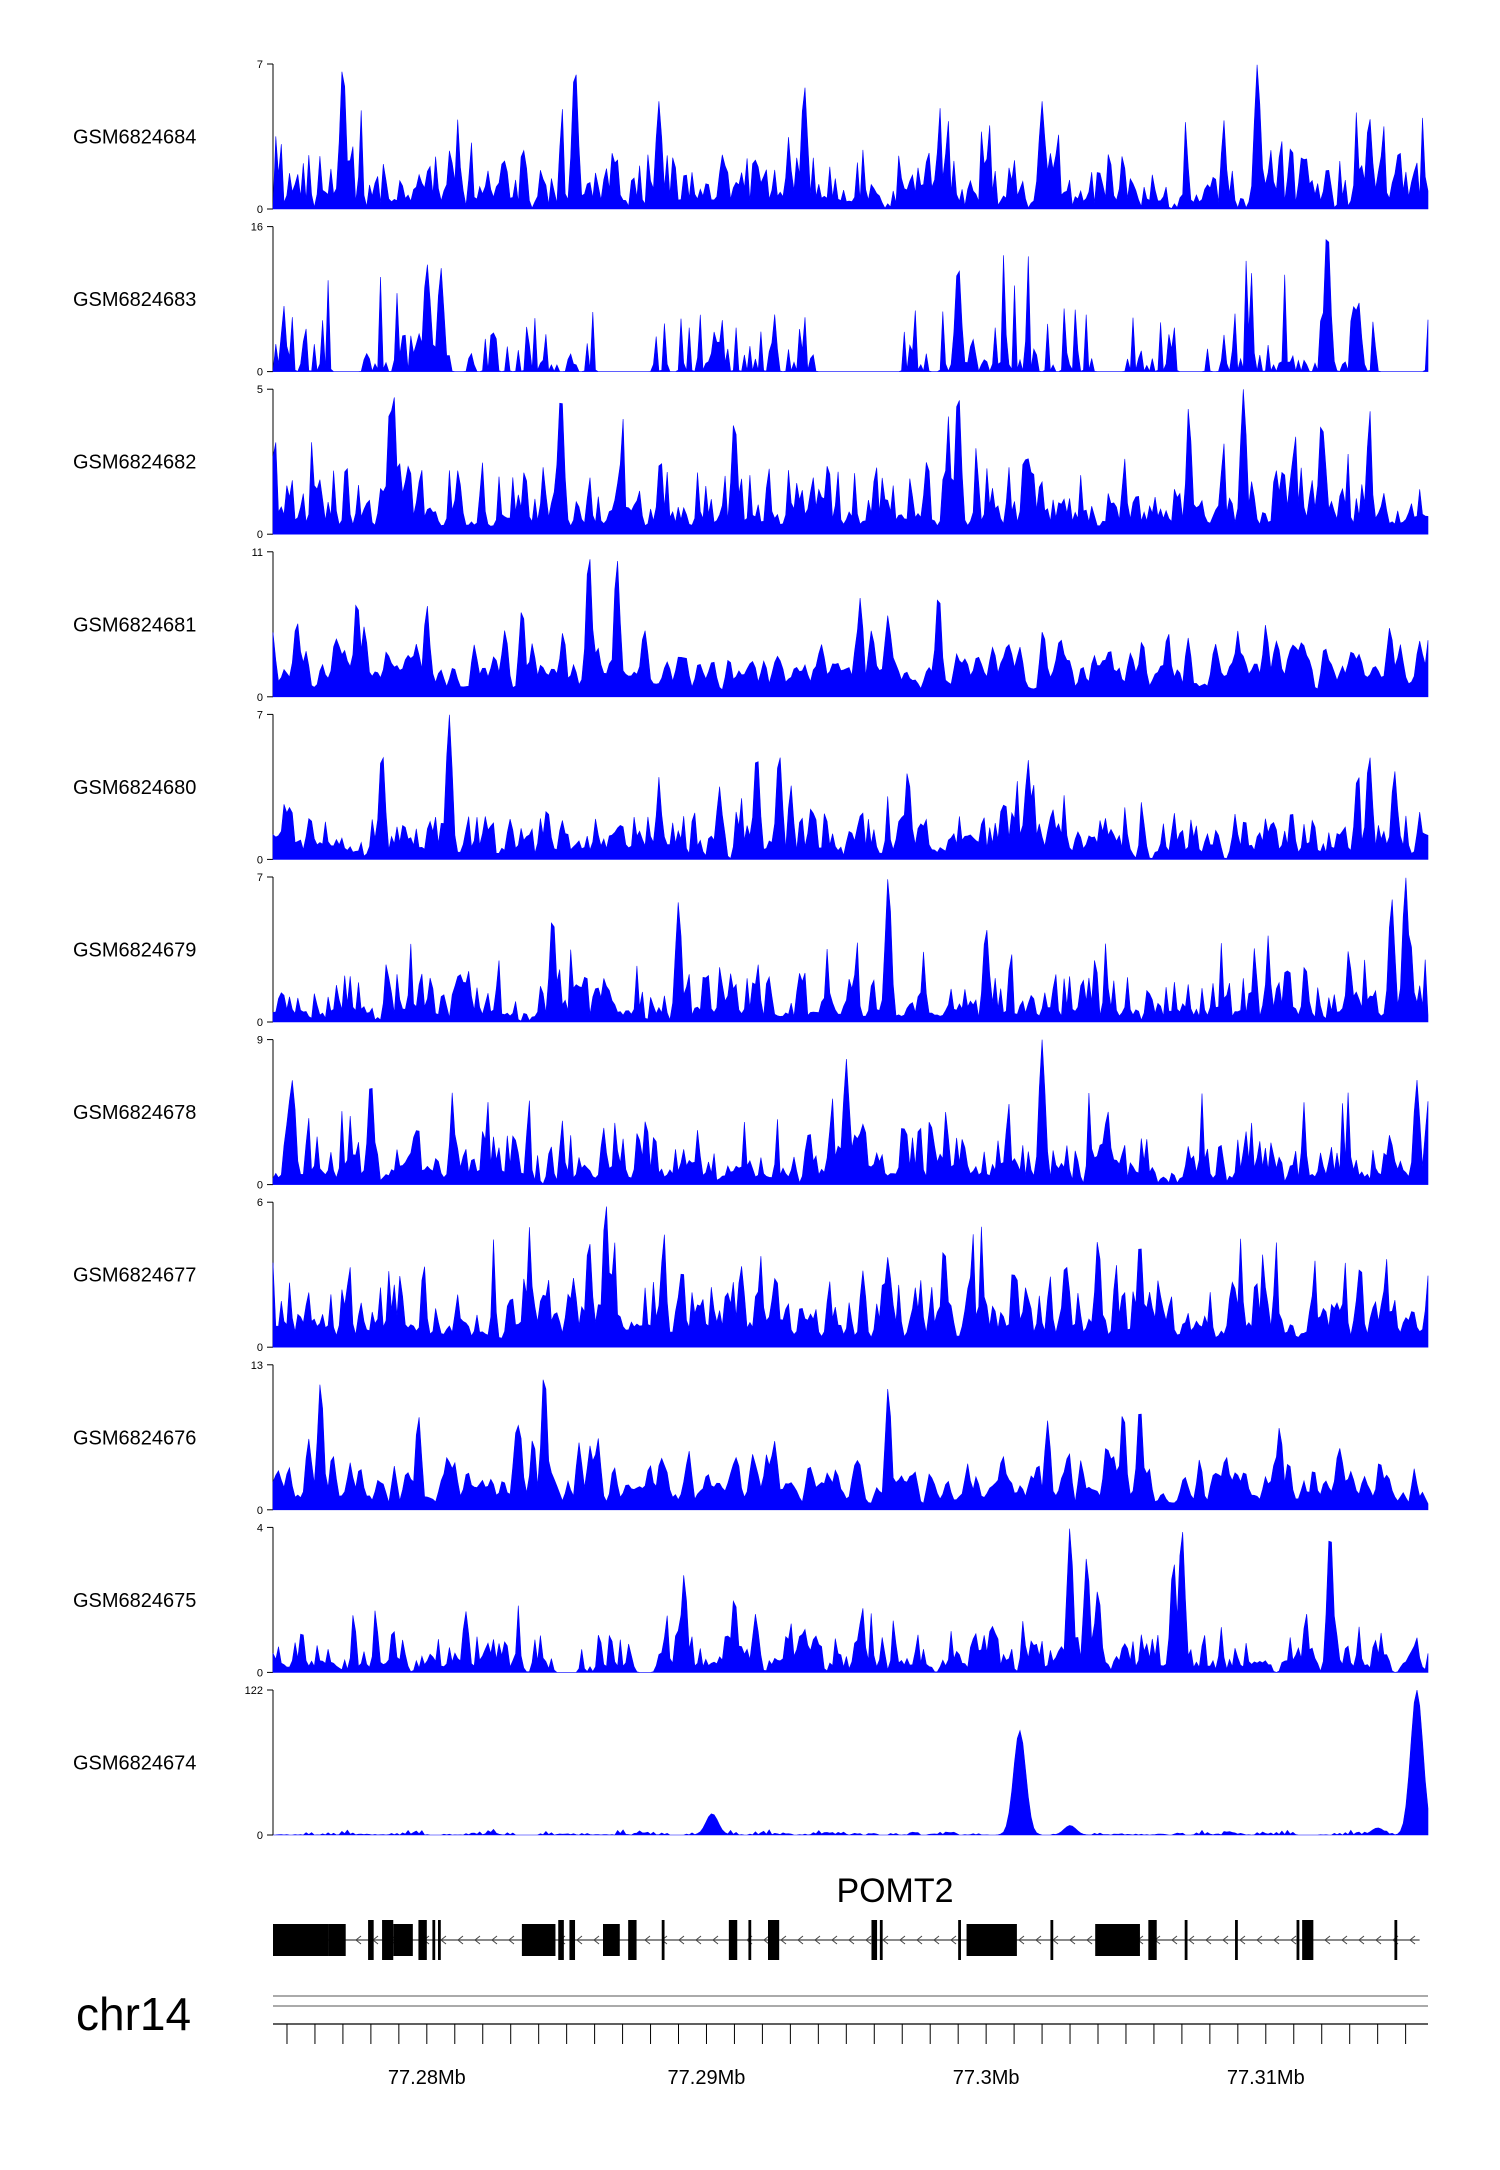 The image size is (1500, 2170). I want to click on track-label: GSM6824682, so click(134, 463).